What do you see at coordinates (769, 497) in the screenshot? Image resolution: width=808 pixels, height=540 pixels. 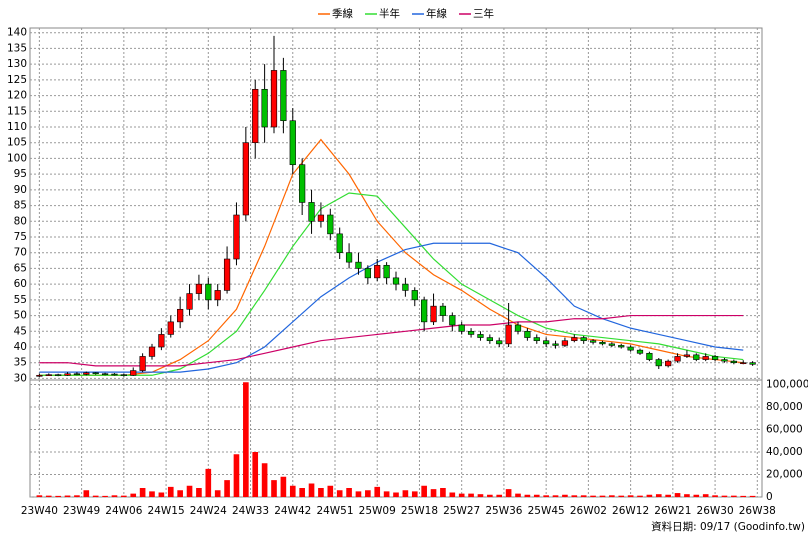 I see `y2-tick-label: 0` at bounding box center [769, 497].